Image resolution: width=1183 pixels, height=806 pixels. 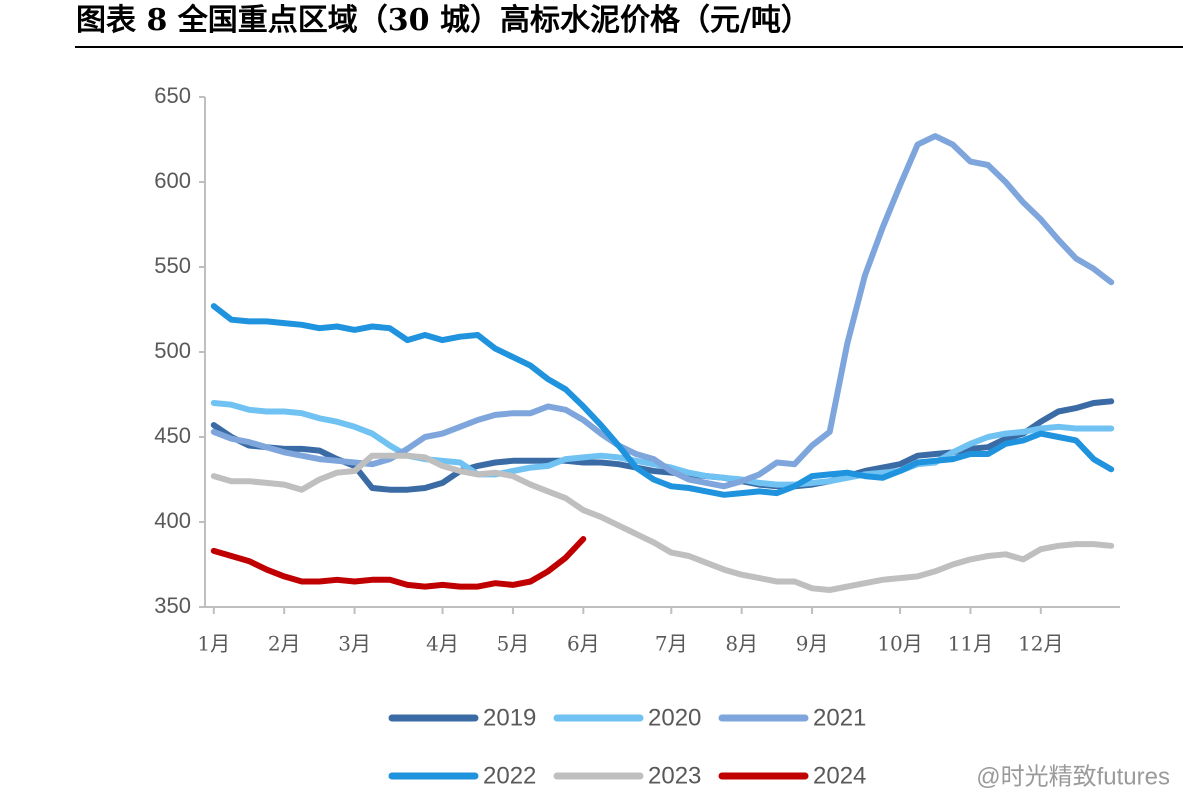 What do you see at coordinates (172, 435) in the screenshot?
I see `y-tick-label: 450` at bounding box center [172, 435].